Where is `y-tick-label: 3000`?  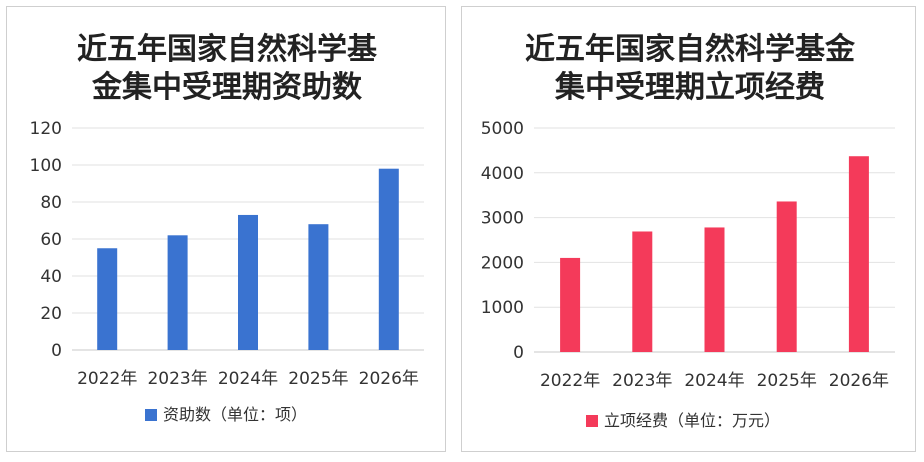
y-tick-label: 3000 is located at coordinates (502, 219).